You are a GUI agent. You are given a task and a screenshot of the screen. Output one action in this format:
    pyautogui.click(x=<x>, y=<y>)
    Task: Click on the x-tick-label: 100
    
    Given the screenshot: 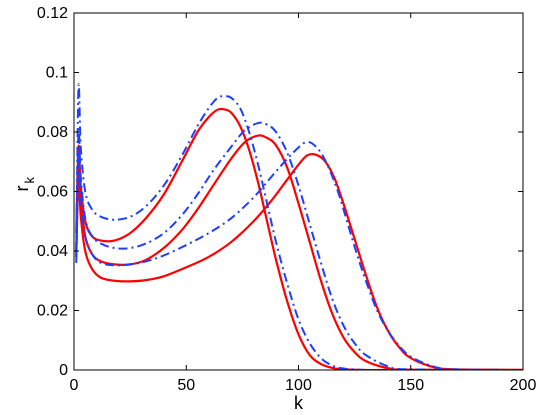 What is the action you would take?
    pyautogui.click(x=298, y=385)
    